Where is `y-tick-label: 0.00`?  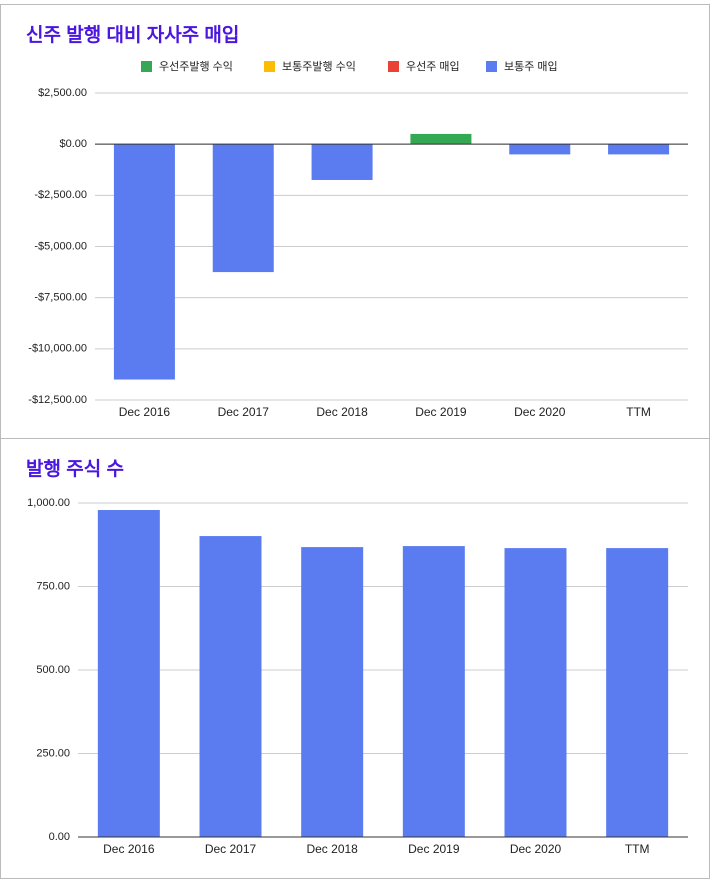
y-tick-label: 0.00 is located at coordinates (59, 837).